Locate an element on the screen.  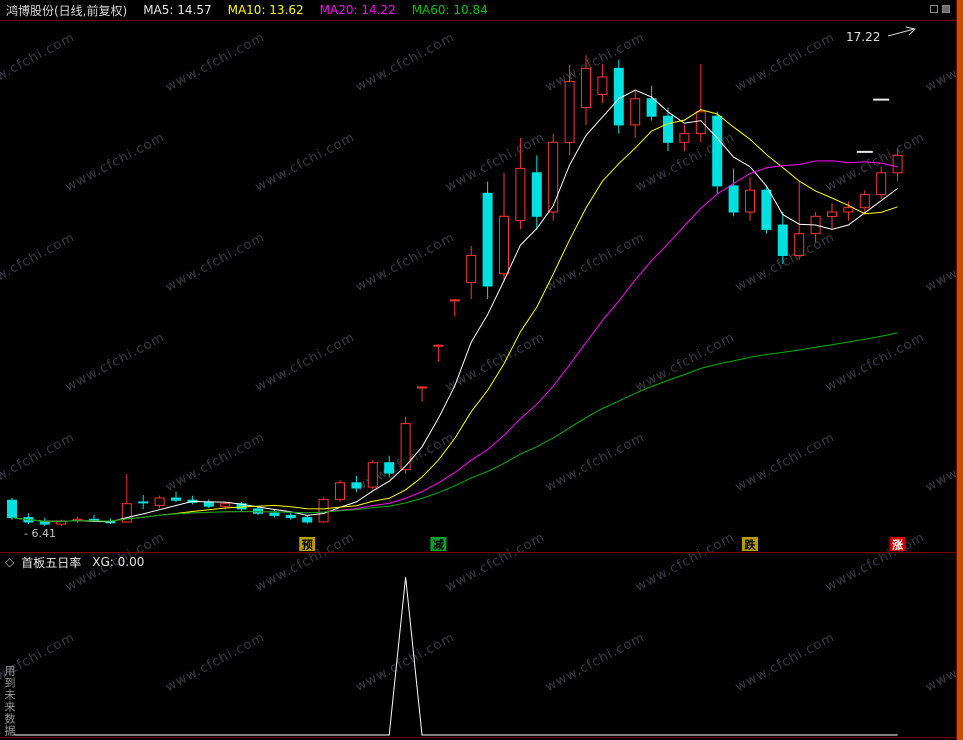
arrow-head-icon is located at coordinates (910, 31).